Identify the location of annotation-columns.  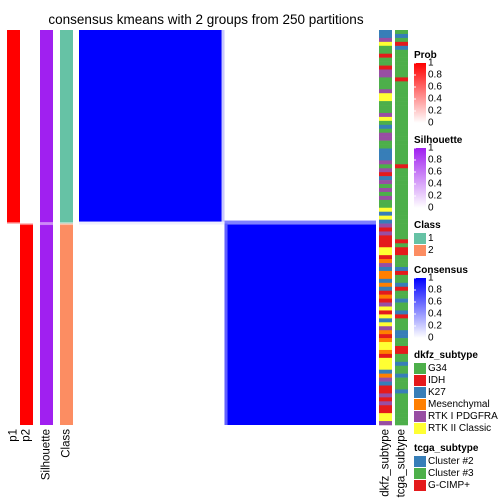
(40, 227).